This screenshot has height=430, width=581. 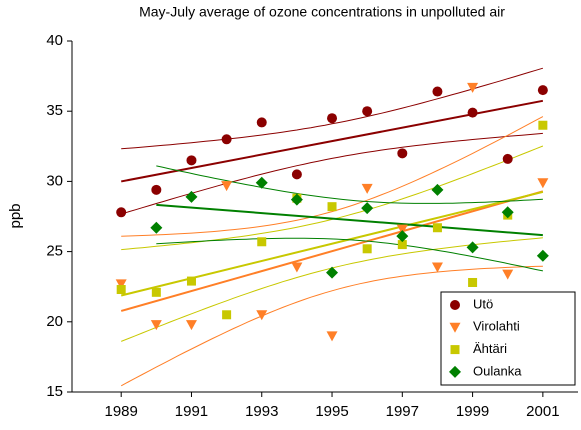 What do you see at coordinates (54, 110) in the screenshot?
I see `y-tick-label: 35` at bounding box center [54, 110].